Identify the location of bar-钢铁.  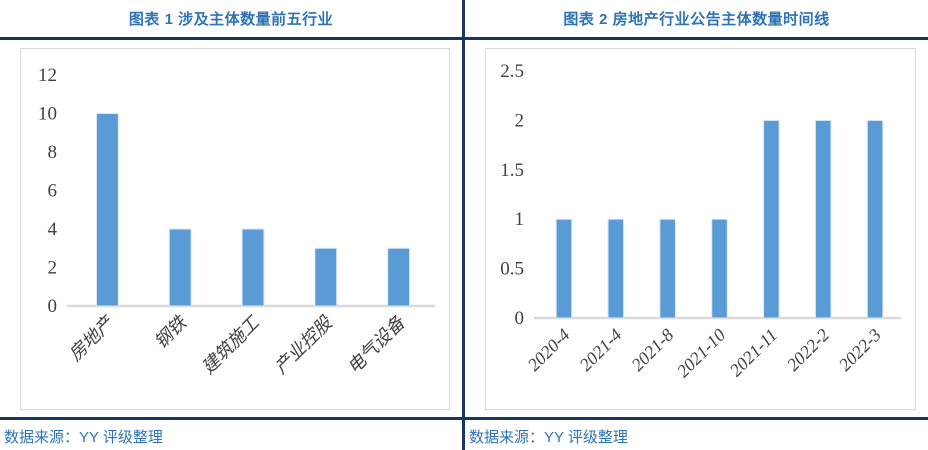
(180, 267).